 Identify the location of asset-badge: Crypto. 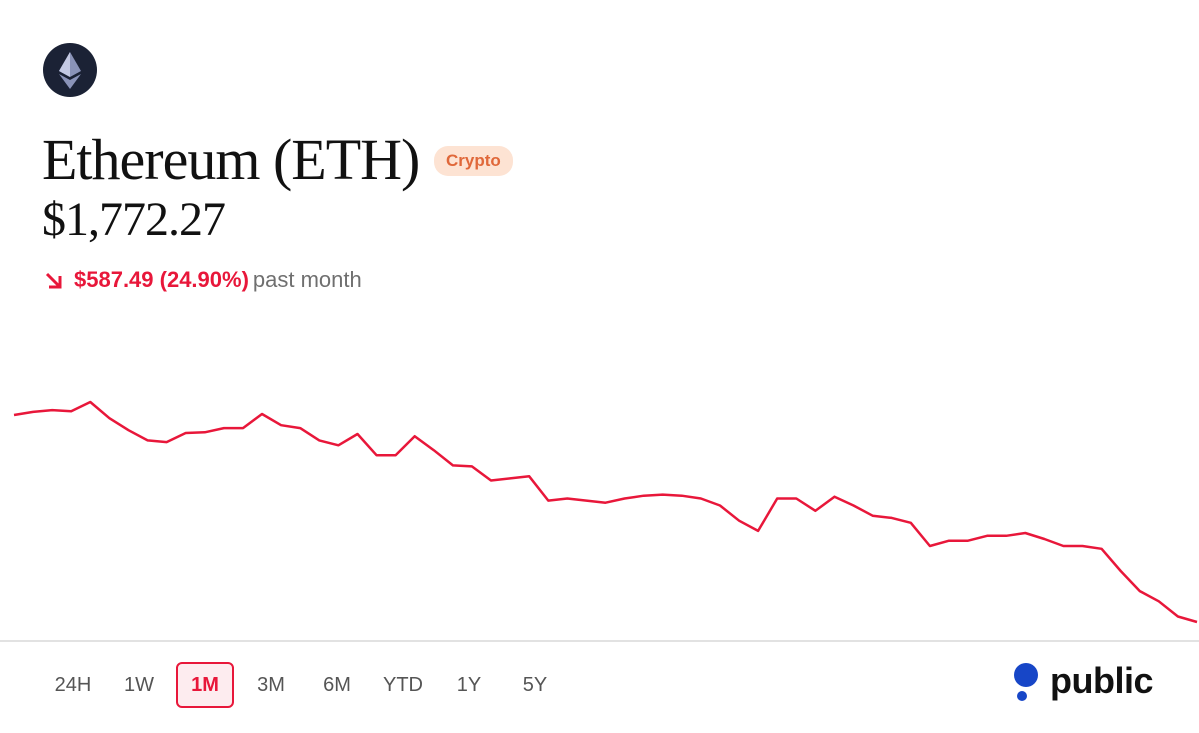
(473, 161).